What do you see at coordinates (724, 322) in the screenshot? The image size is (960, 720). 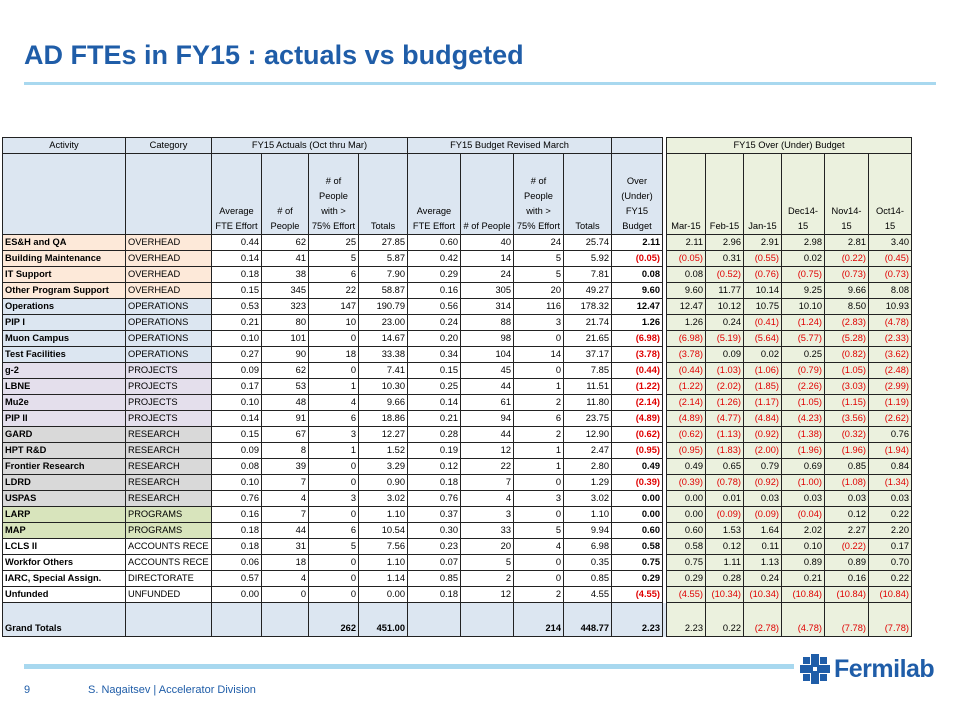 I see `monthly-over-under-cell: 0.24` at bounding box center [724, 322].